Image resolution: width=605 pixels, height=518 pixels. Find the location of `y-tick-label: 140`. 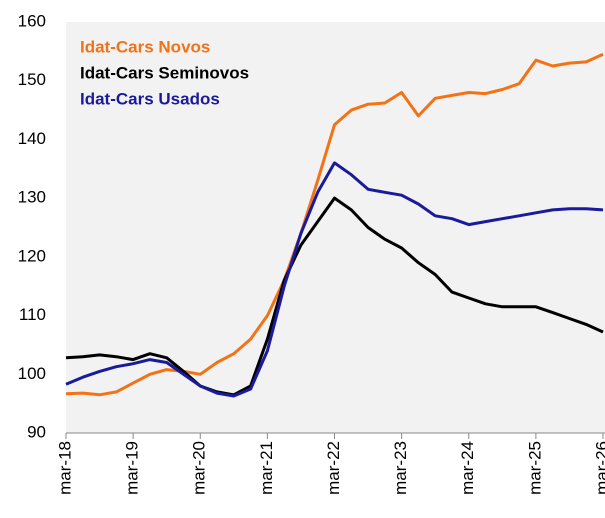

y-tick-label: 140 is located at coordinates (32, 138).